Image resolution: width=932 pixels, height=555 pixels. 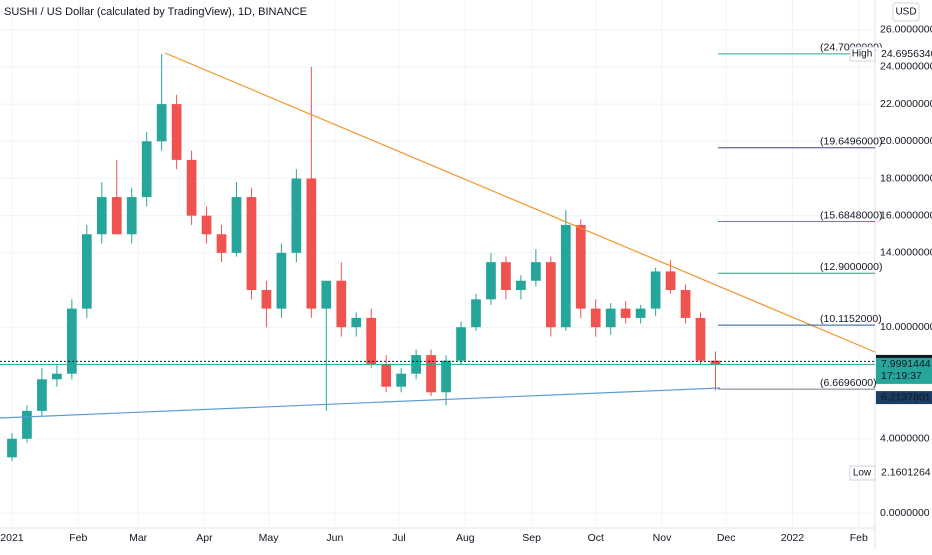 I want to click on fib-label: (19.6496000), so click(x=851, y=142).